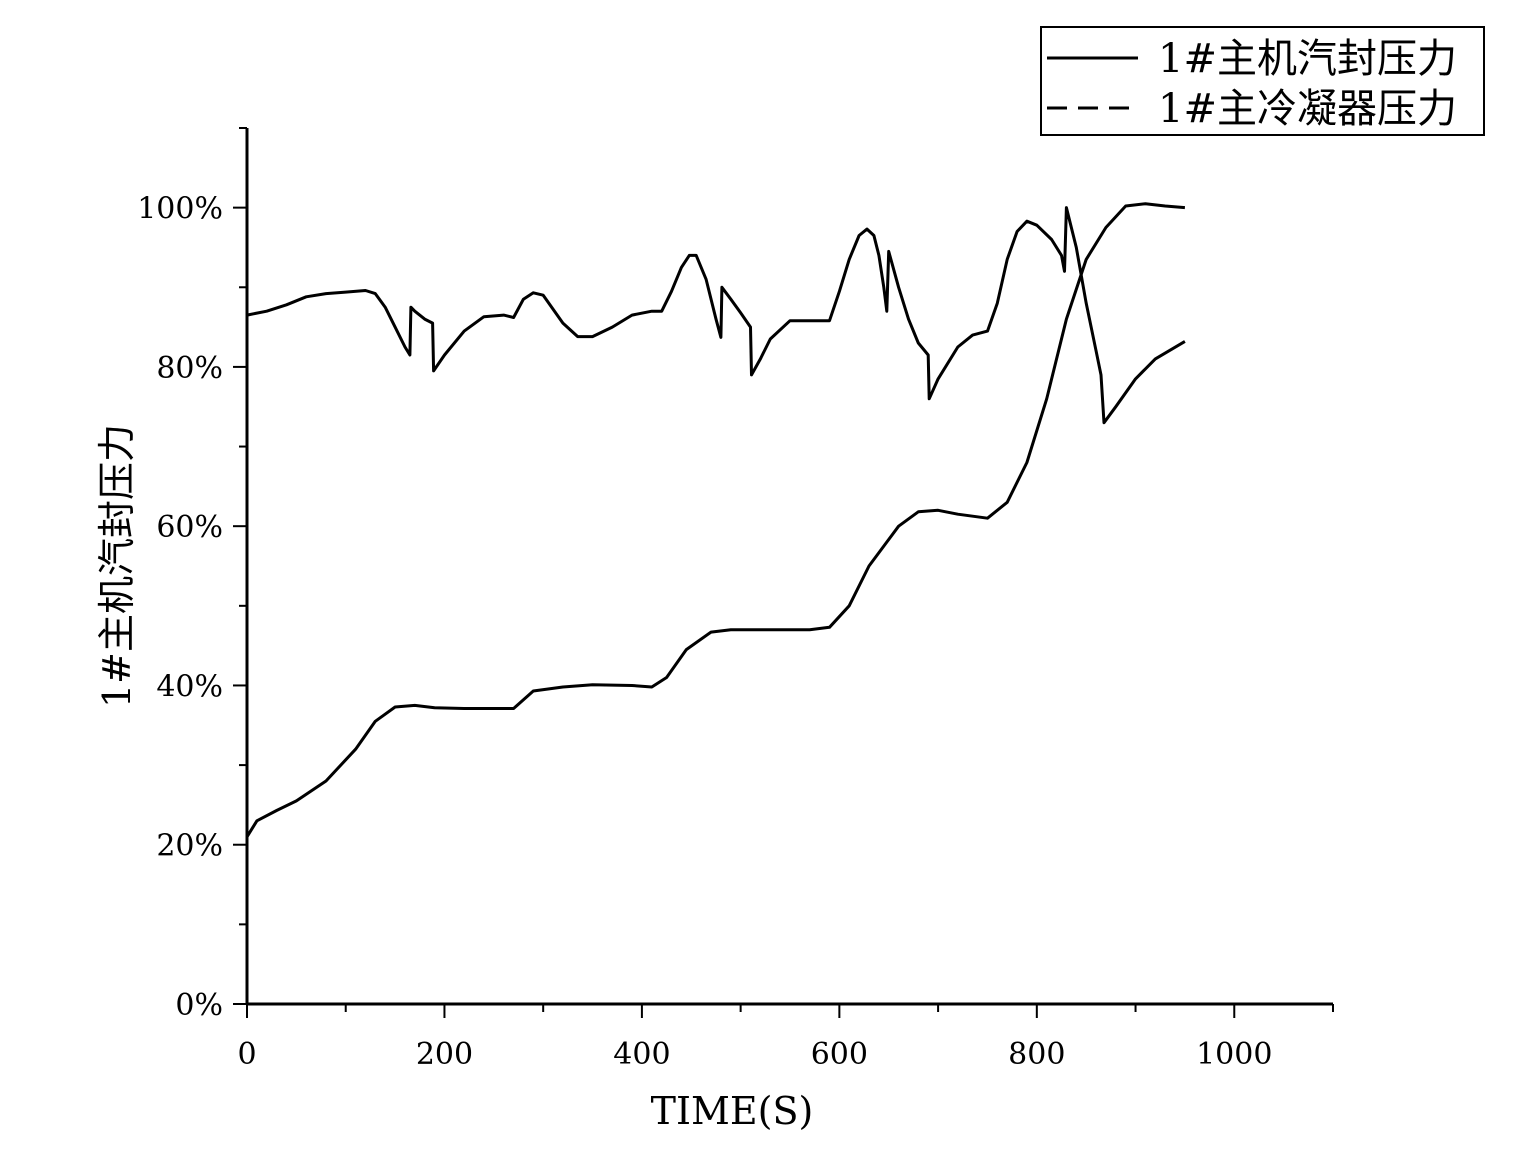  What do you see at coordinates (199, 1005) in the screenshot?
I see `y-tick-label: 0%` at bounding box center [199, 1005].